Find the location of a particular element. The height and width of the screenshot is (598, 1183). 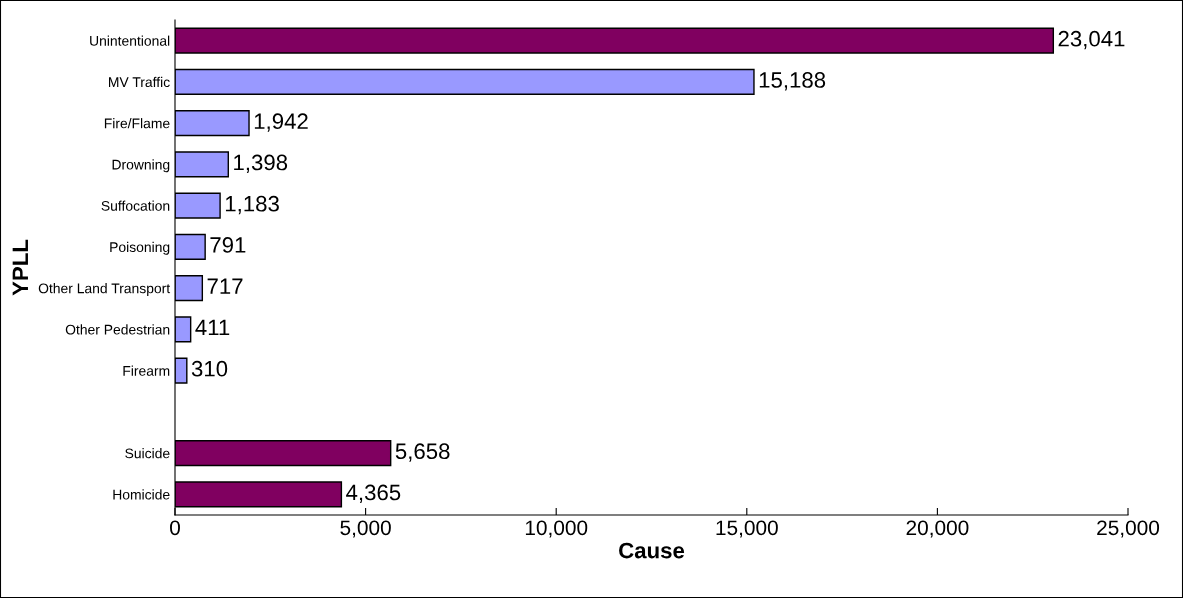

x-tick-label: 20,000 is located at coordinates (937, 529).